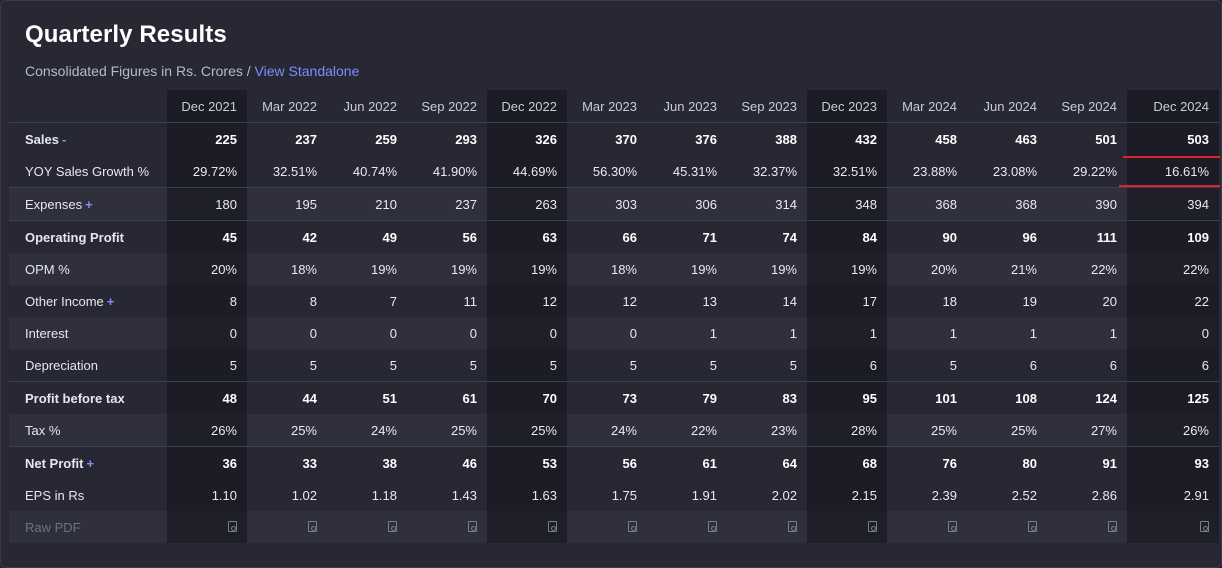 This screenshot has width=1222, height=568. Describe the element at coordinates (367, 236) in the screenshot. I see `table-cell: 49` at that location.